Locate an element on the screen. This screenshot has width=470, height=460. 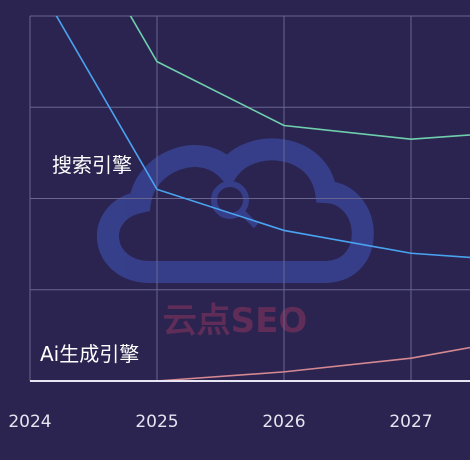
x-tick-label: 2024 is located at coordinates (29, 422).